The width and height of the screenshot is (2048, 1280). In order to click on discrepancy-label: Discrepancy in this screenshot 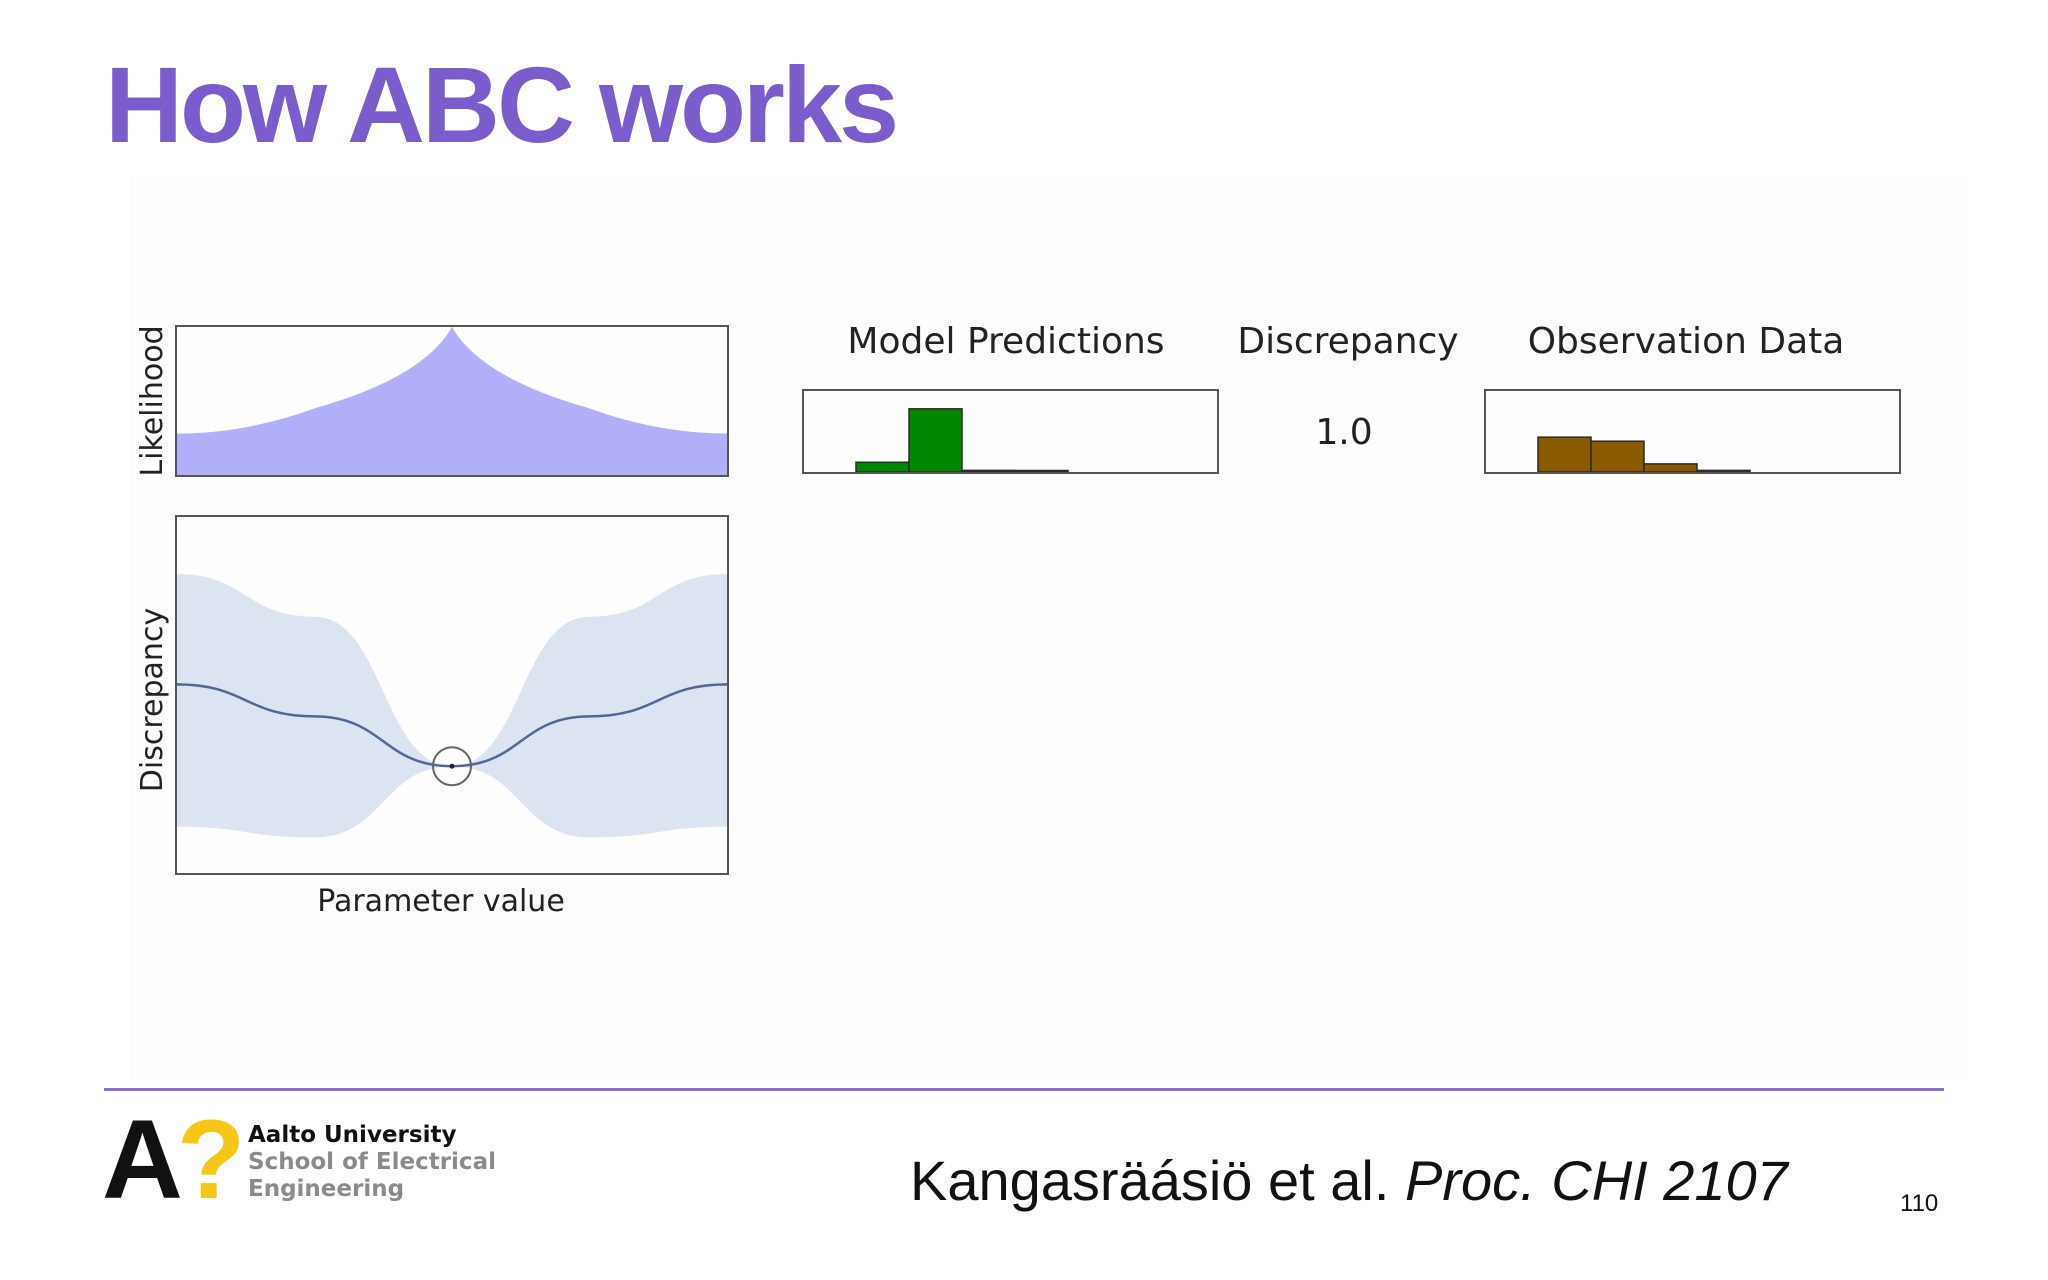, I will do `click(1347, 341)`.